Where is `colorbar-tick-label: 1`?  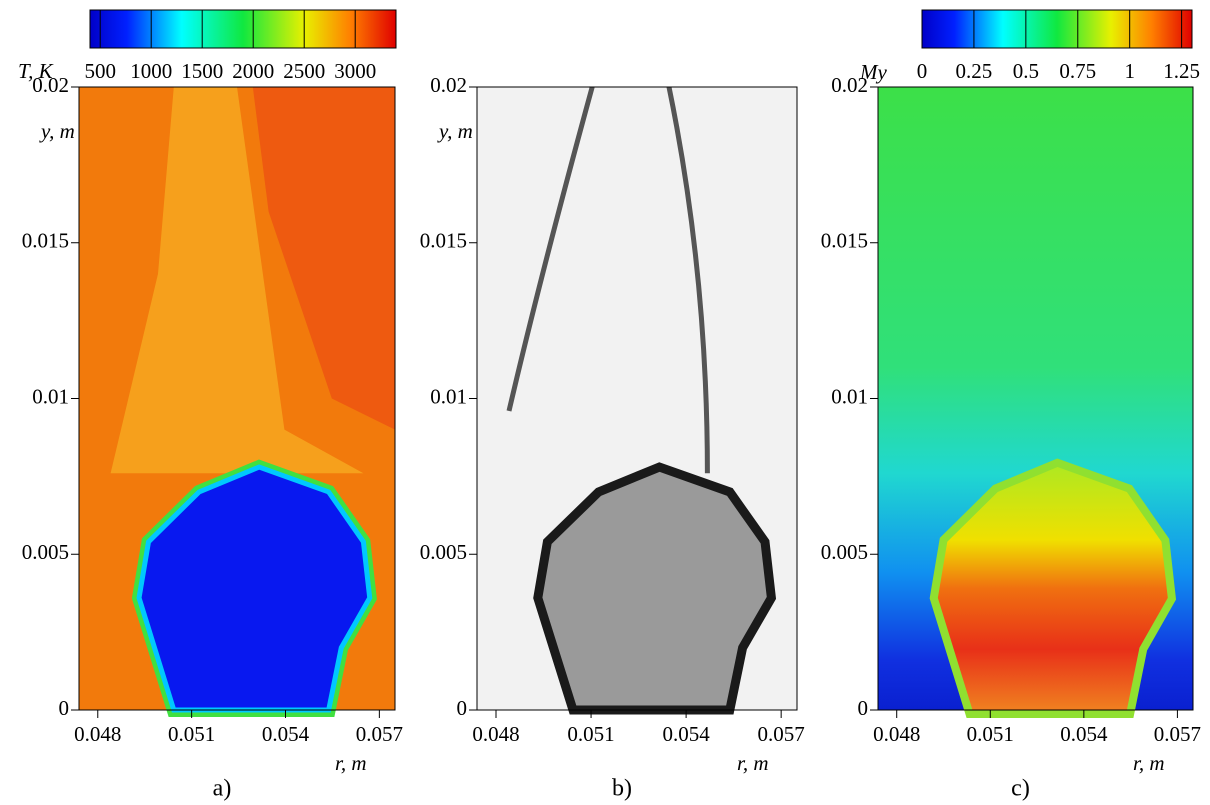
colorbar-tick-label: 1 is located at coordinates (1129, 71).